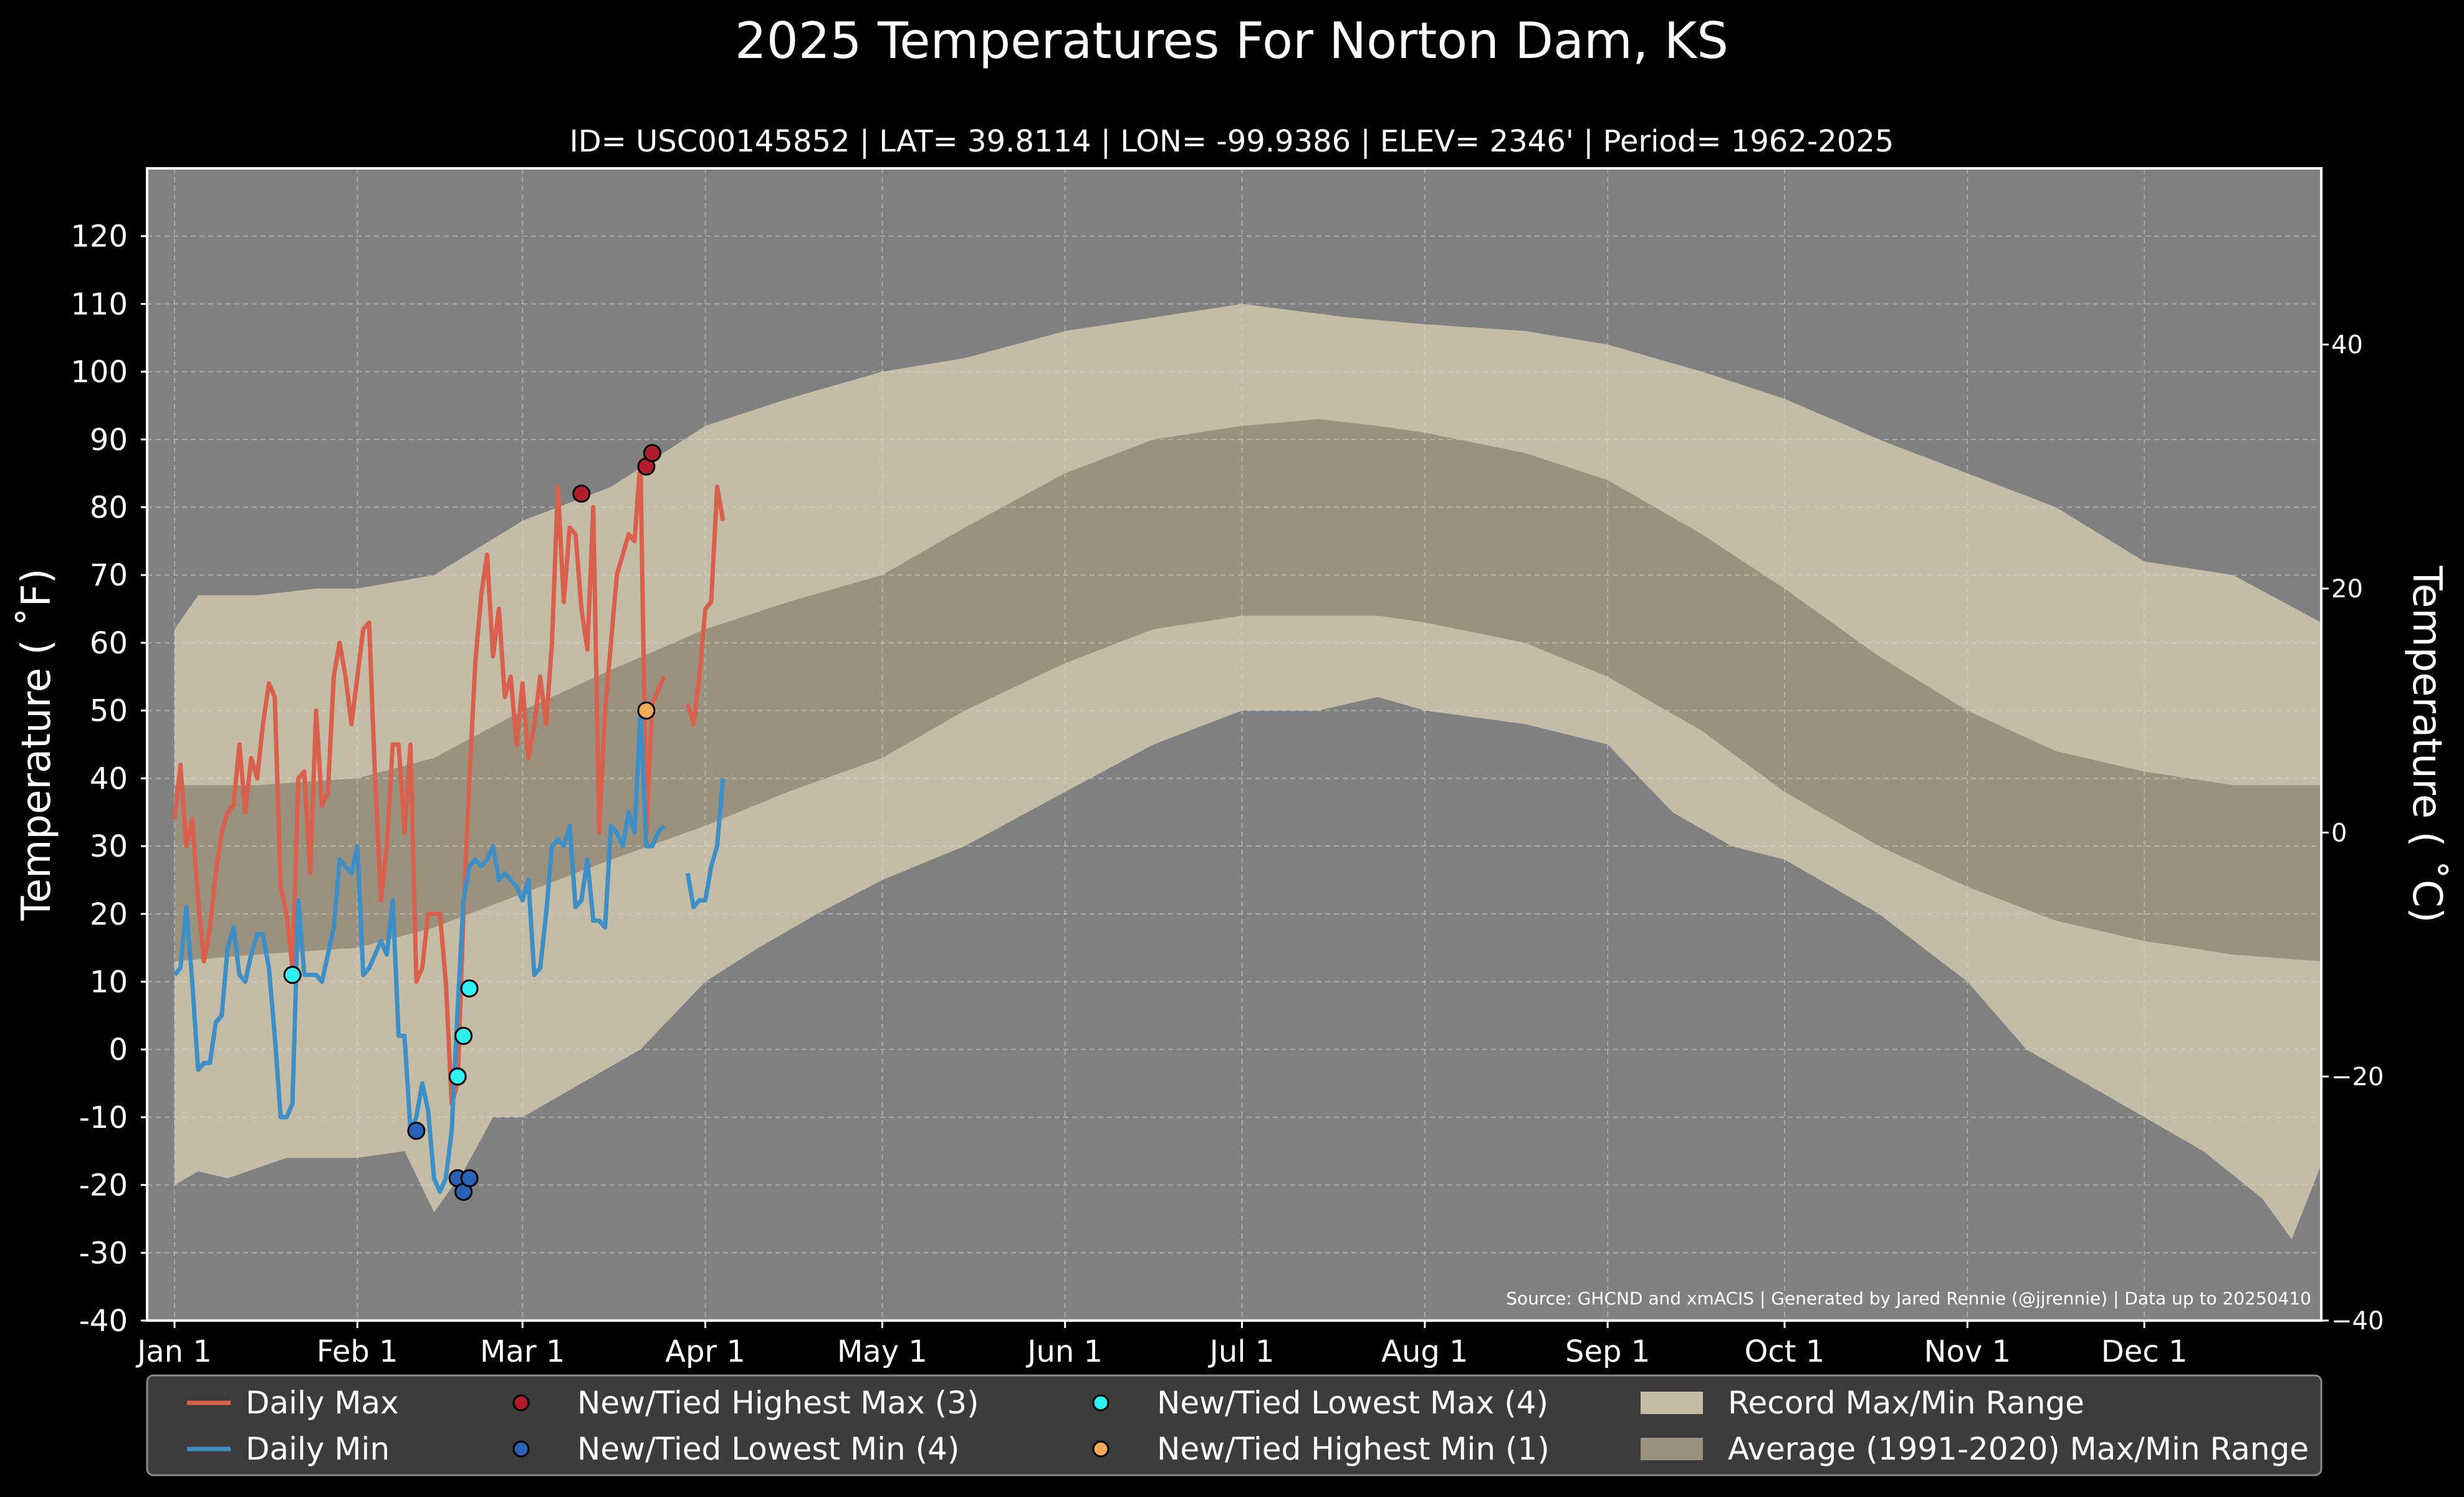 The image size is (2464, 1497). What do you see at coordinates (1064, 1351) in the screenshot?
I see `x-tick-label: Jun 1` at bounding box center [1064, 1351].